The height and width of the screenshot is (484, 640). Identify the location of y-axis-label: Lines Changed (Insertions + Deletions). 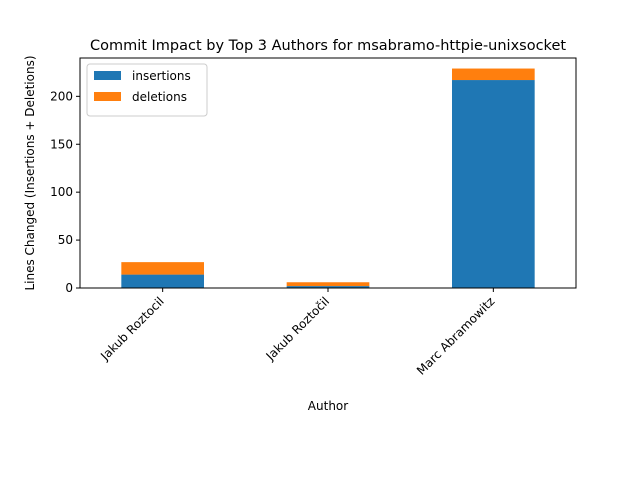
(30, 172).